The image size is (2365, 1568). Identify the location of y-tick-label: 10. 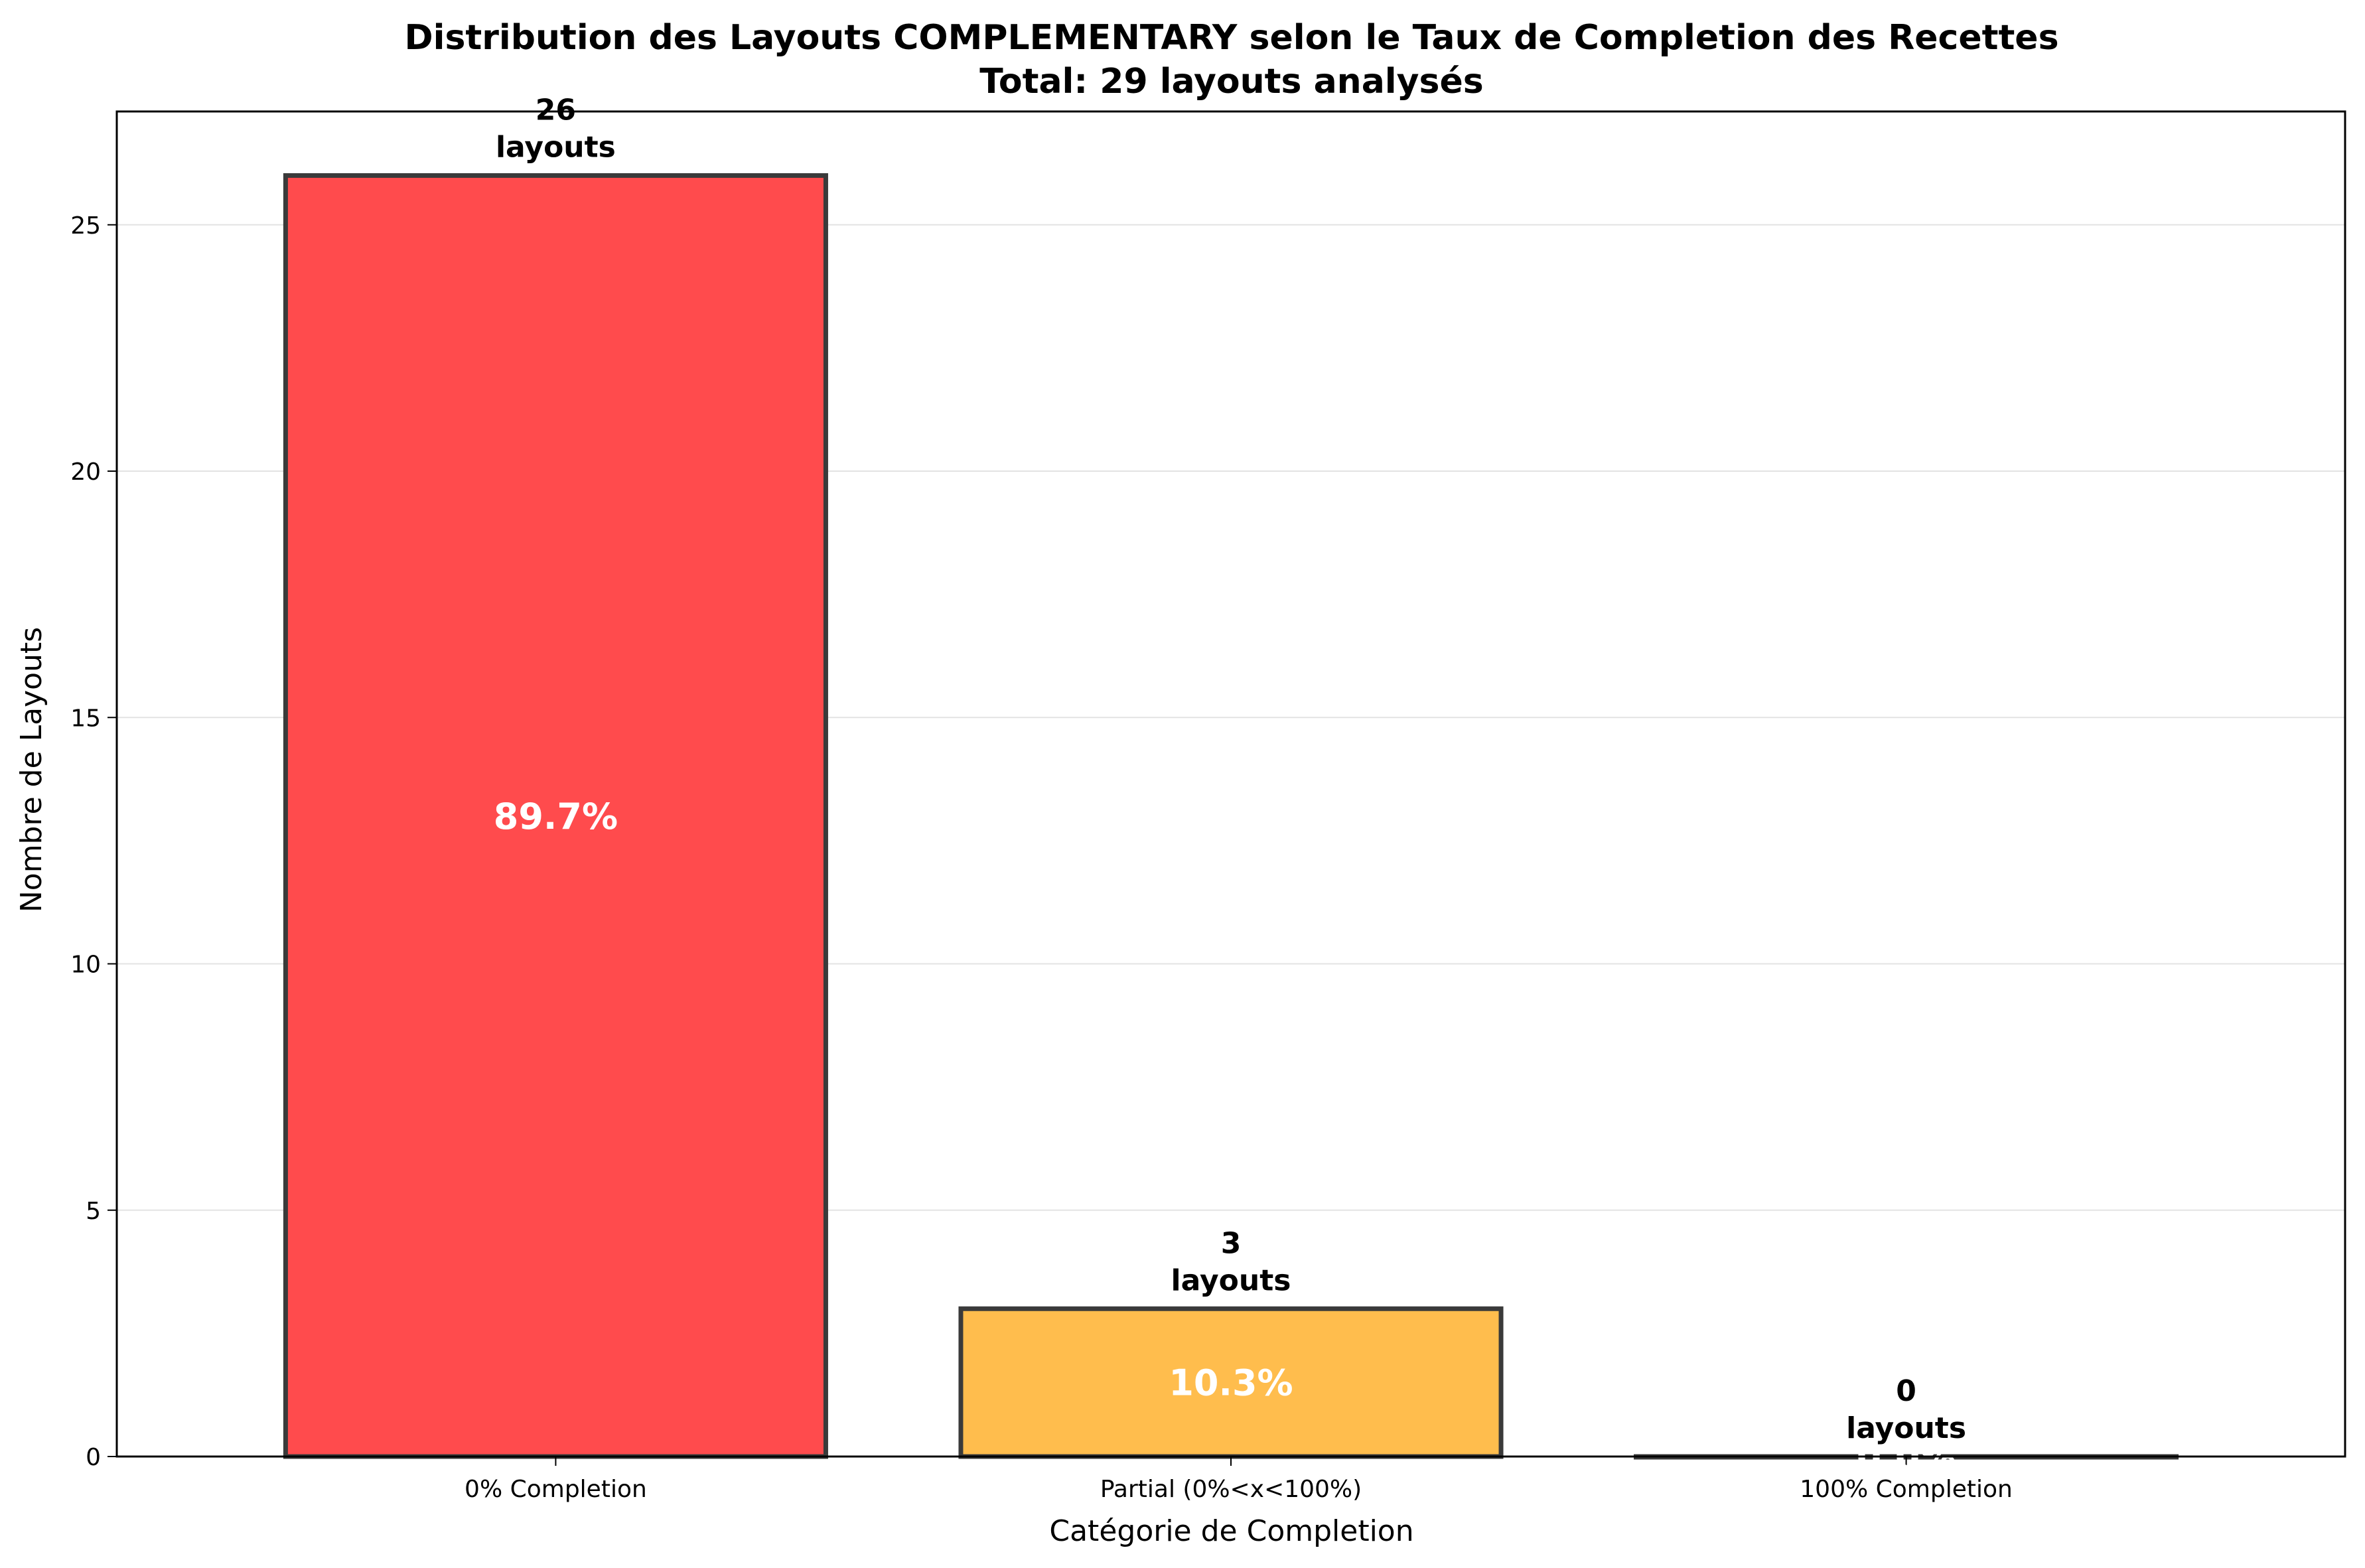
(85, 965).